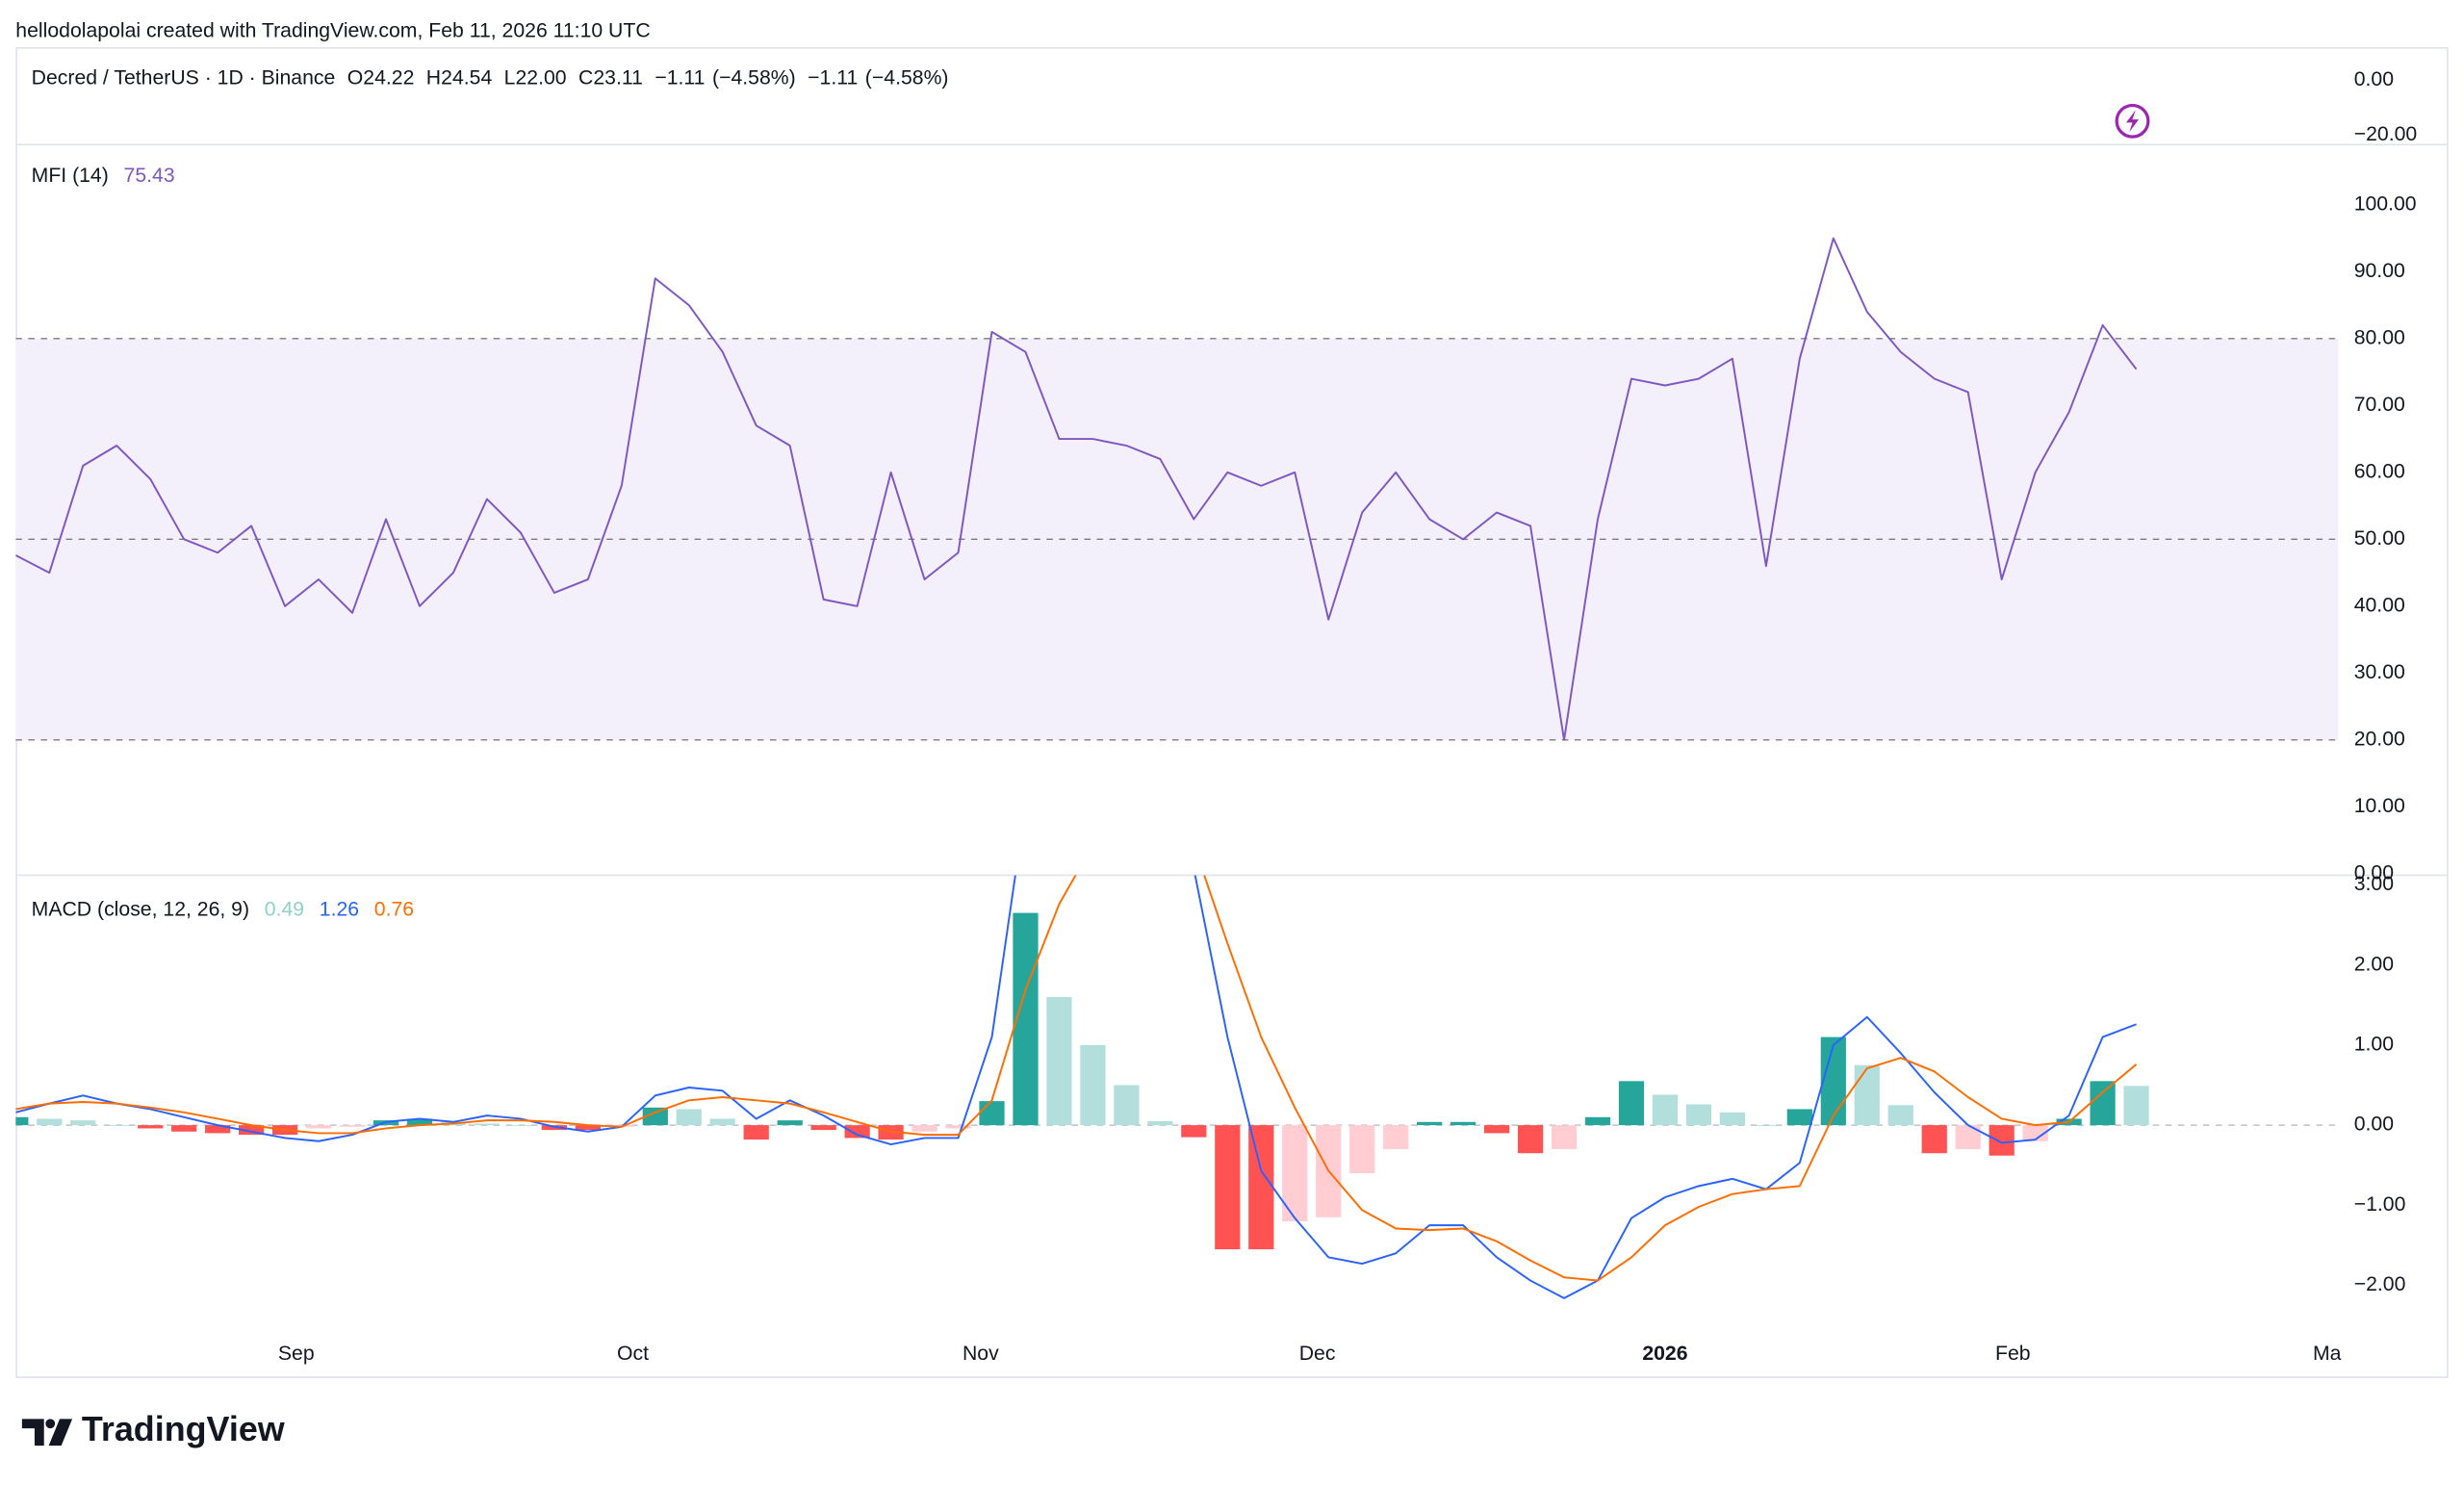 The width and height of the screenshot is (2464, 1485). Describe the element at coordinates (618, 77) in the screenshot. I see `ohlc-value: 23.11` at that location.